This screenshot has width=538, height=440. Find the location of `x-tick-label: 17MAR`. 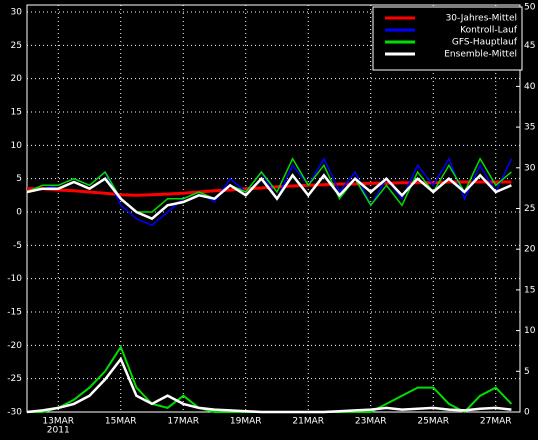

x-tick-label: 17MAR is located at coordinates (183, 422).